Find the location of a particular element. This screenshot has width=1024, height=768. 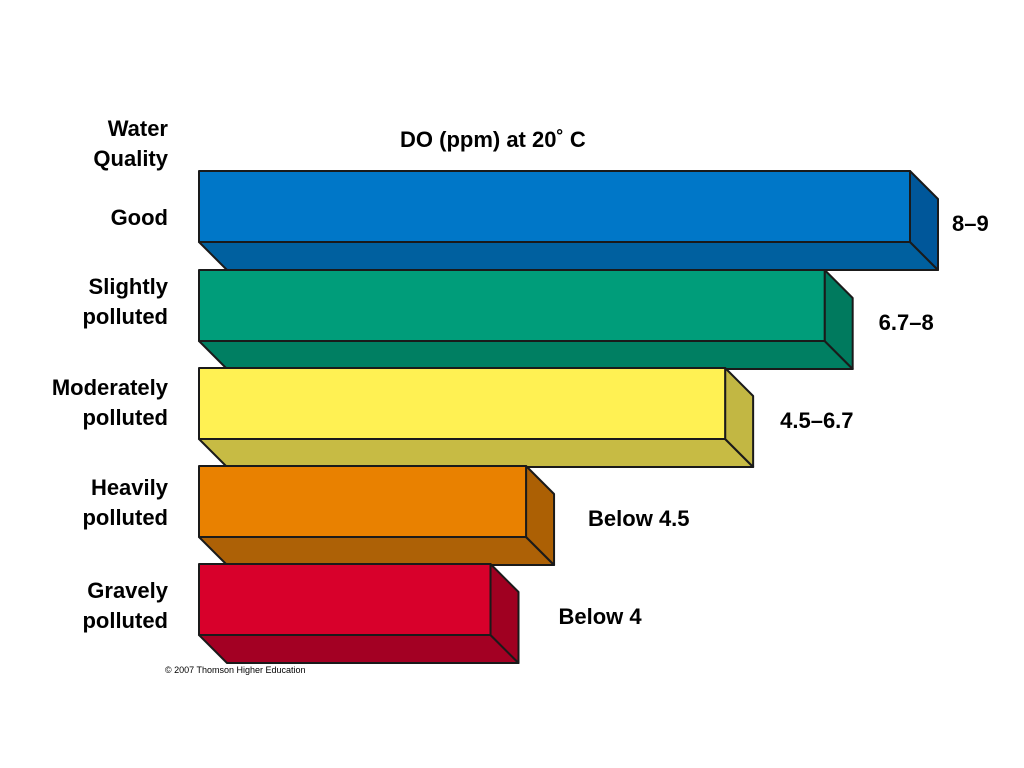

bar-value-label: 4.5–6.7 is located at coordinates (816, 420).